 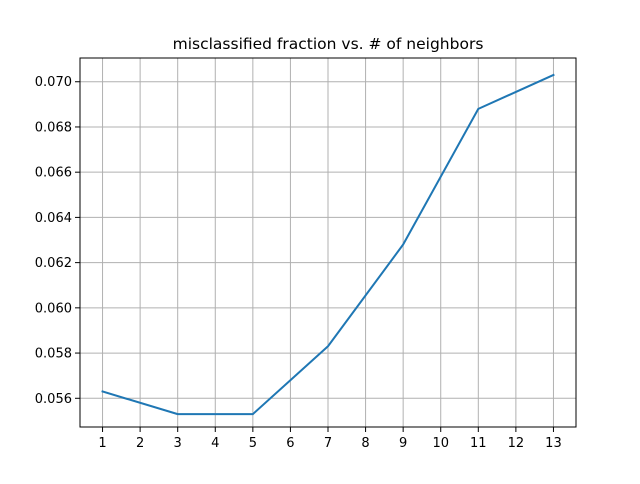 What do you see at coordinates (53, 399) in the screenshot?
I see `y-tick-label: 0.056` at bounding box center [53, 399].